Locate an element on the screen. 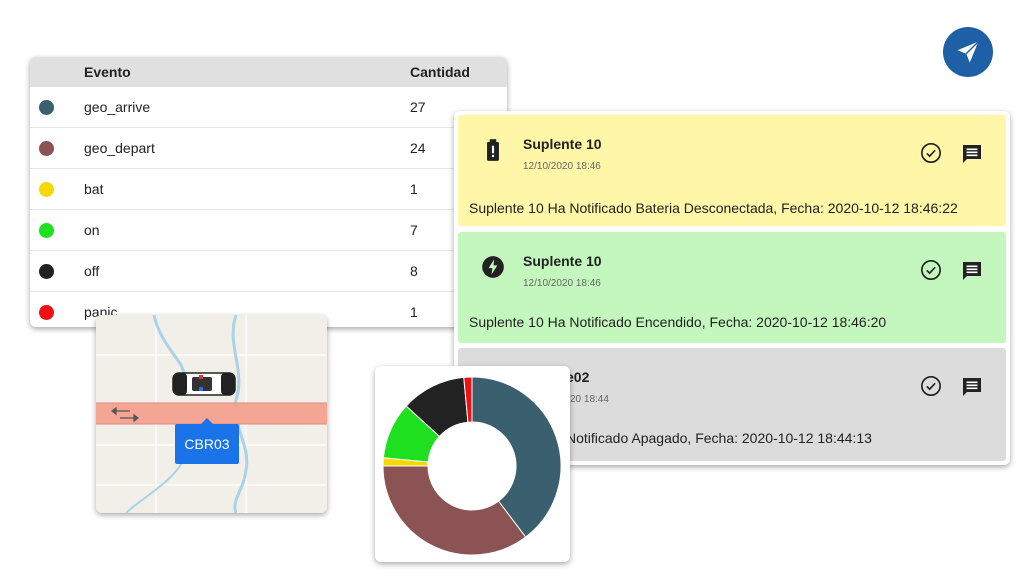  vehicle-label: CBR03 is located at coordinates (207, 444).